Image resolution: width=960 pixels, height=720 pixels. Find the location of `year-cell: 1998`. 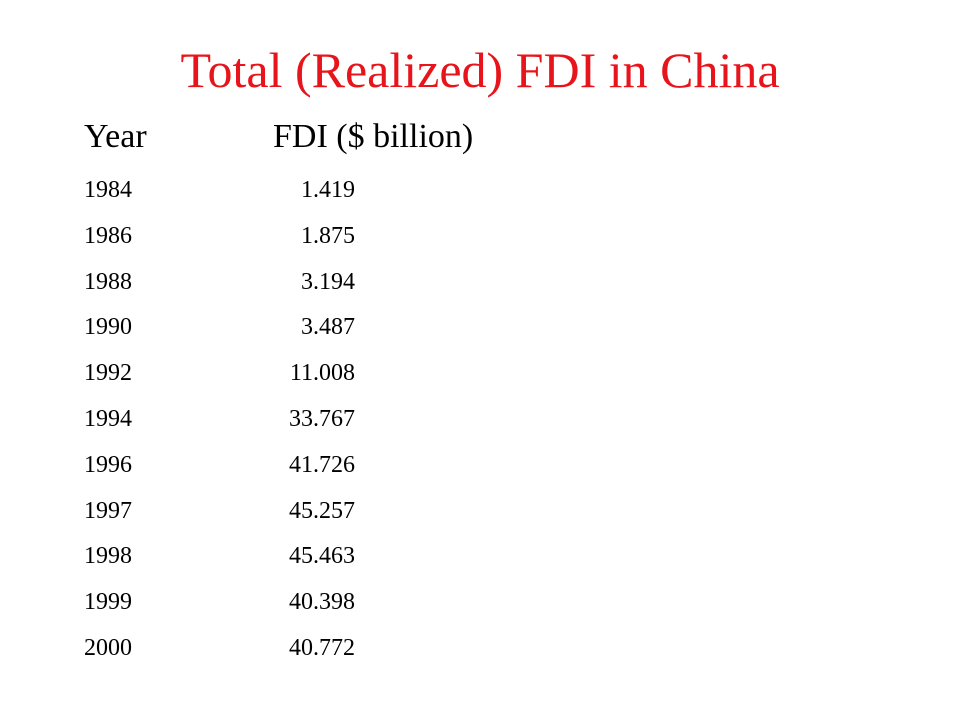

year-cell: 1998 is located at coordinates (108, 556).